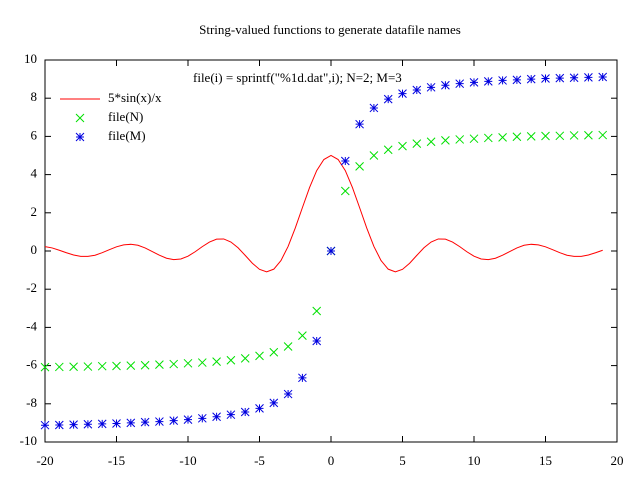 The image size is (640, 480). I want to click on y-tick-label: 6, so click(34, 134).